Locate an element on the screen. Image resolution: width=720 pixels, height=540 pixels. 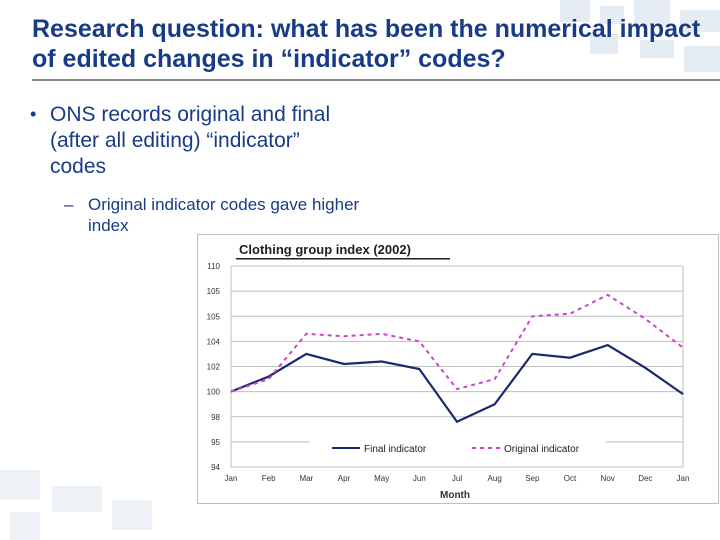
y-tick-label: 104 is located at coordinates (214, 341).